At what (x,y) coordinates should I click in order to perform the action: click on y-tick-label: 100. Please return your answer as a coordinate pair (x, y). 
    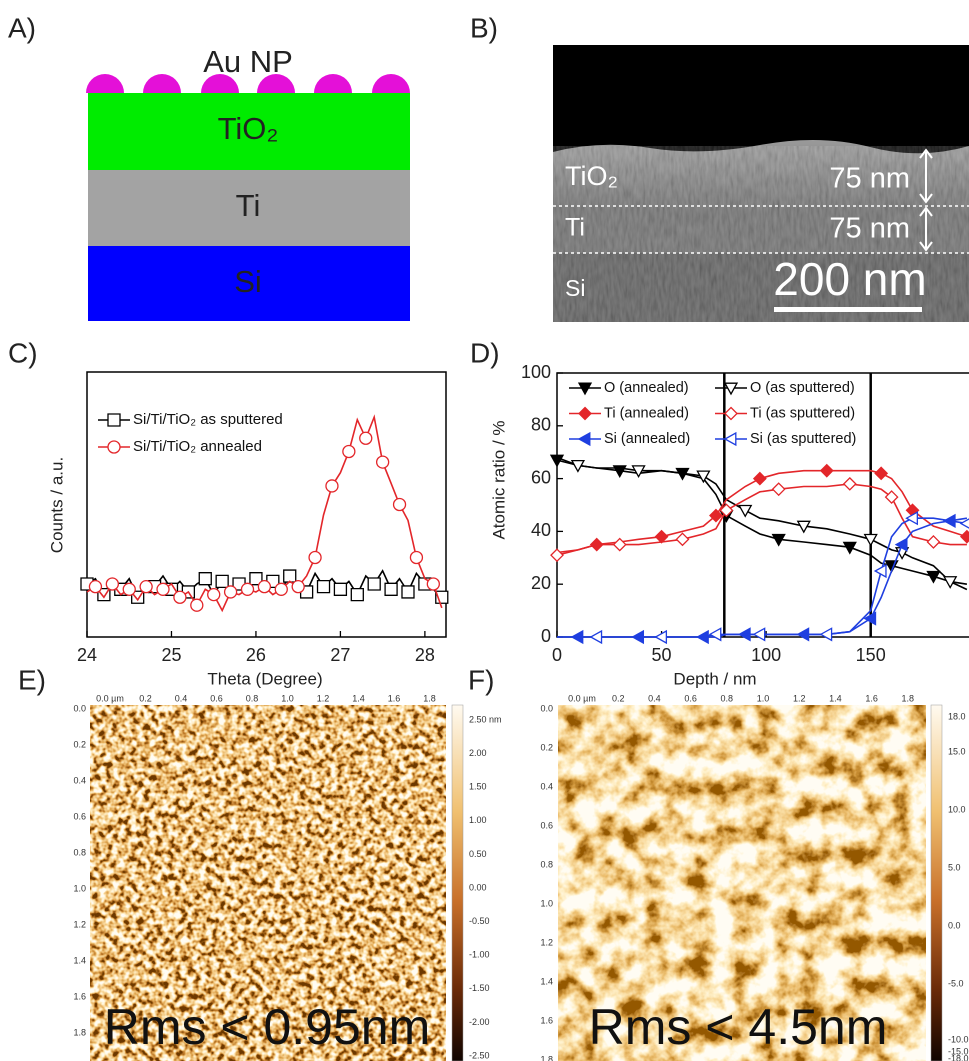
    Looking at the image, I should click on (536, 372).